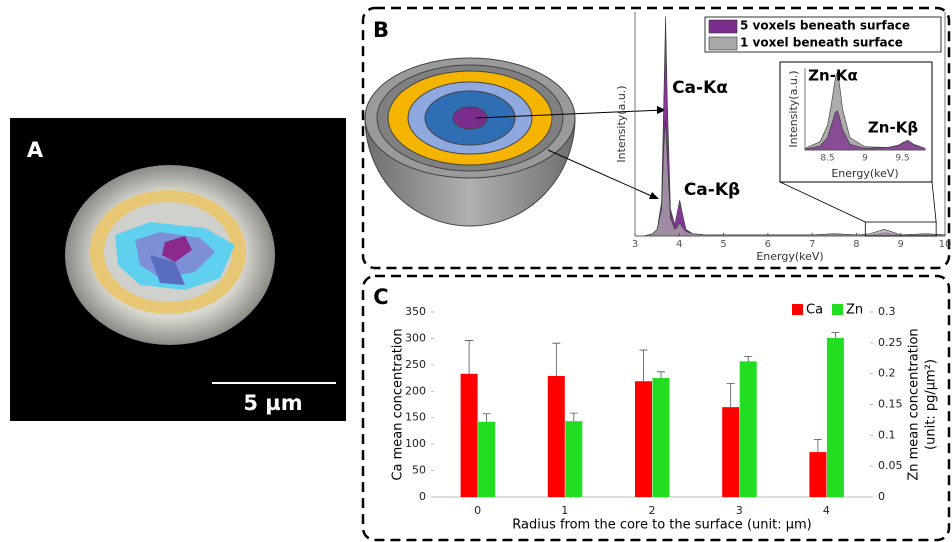  What do you see at coordinates (823, 34) in the screenshot?
I see `legend-box` at bounding box center [823, 34].